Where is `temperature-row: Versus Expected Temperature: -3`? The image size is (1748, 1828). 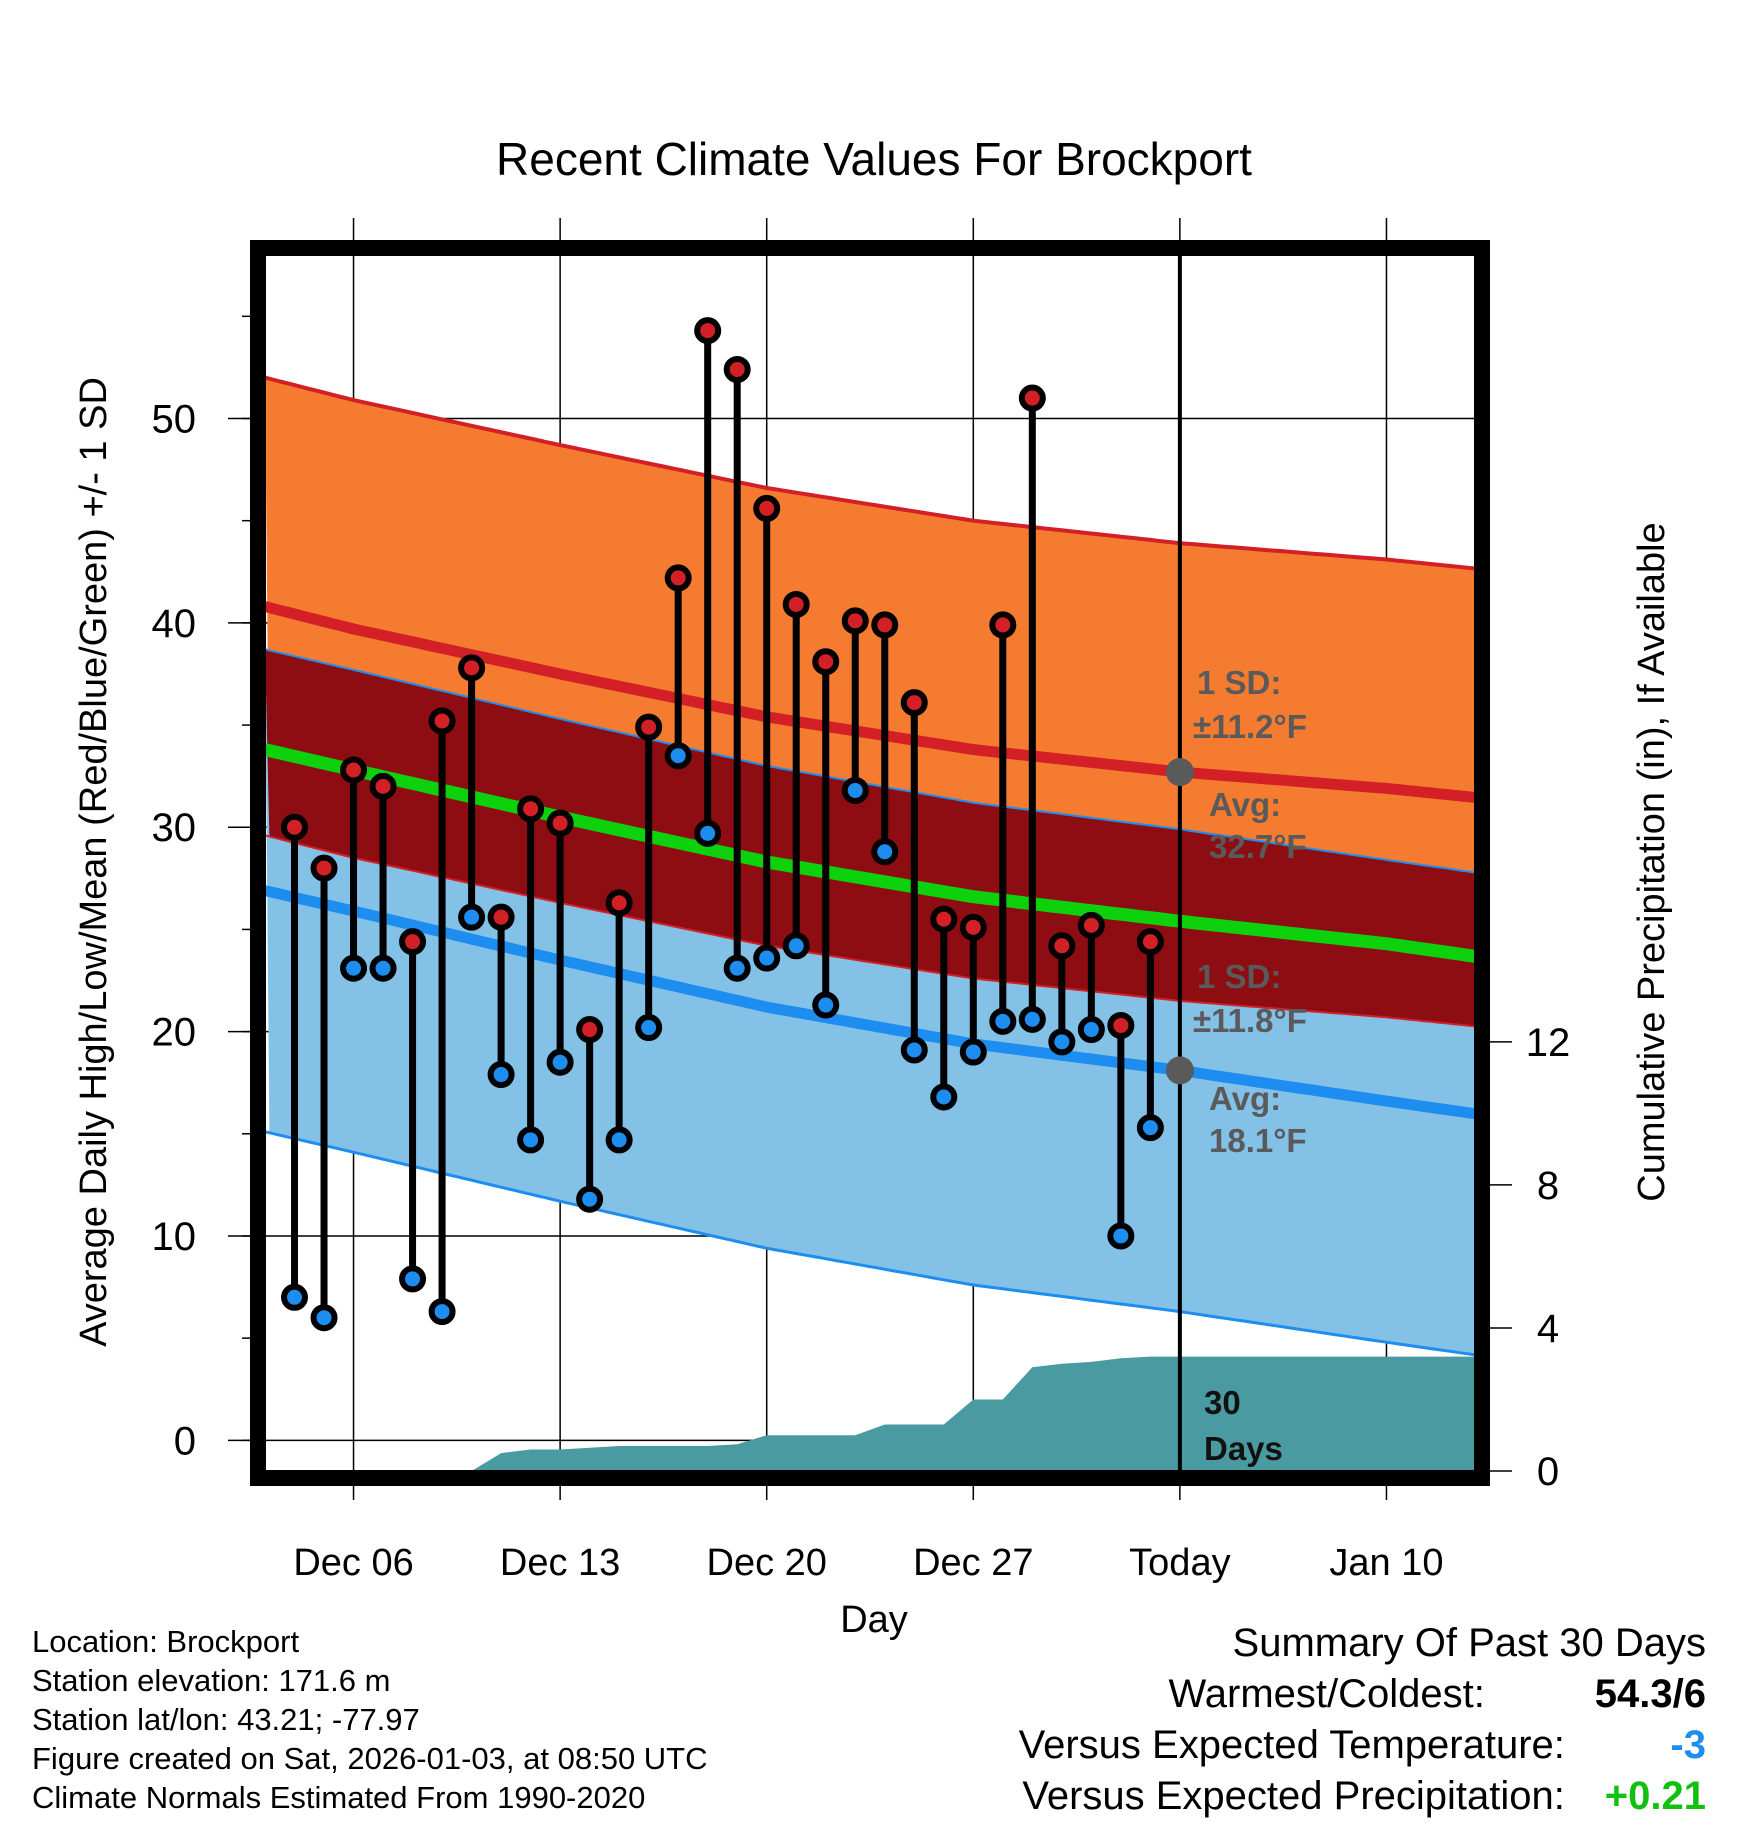
temperature-row: Versus Expected Temperature: -3 is located at coordinates (1362, 1745).